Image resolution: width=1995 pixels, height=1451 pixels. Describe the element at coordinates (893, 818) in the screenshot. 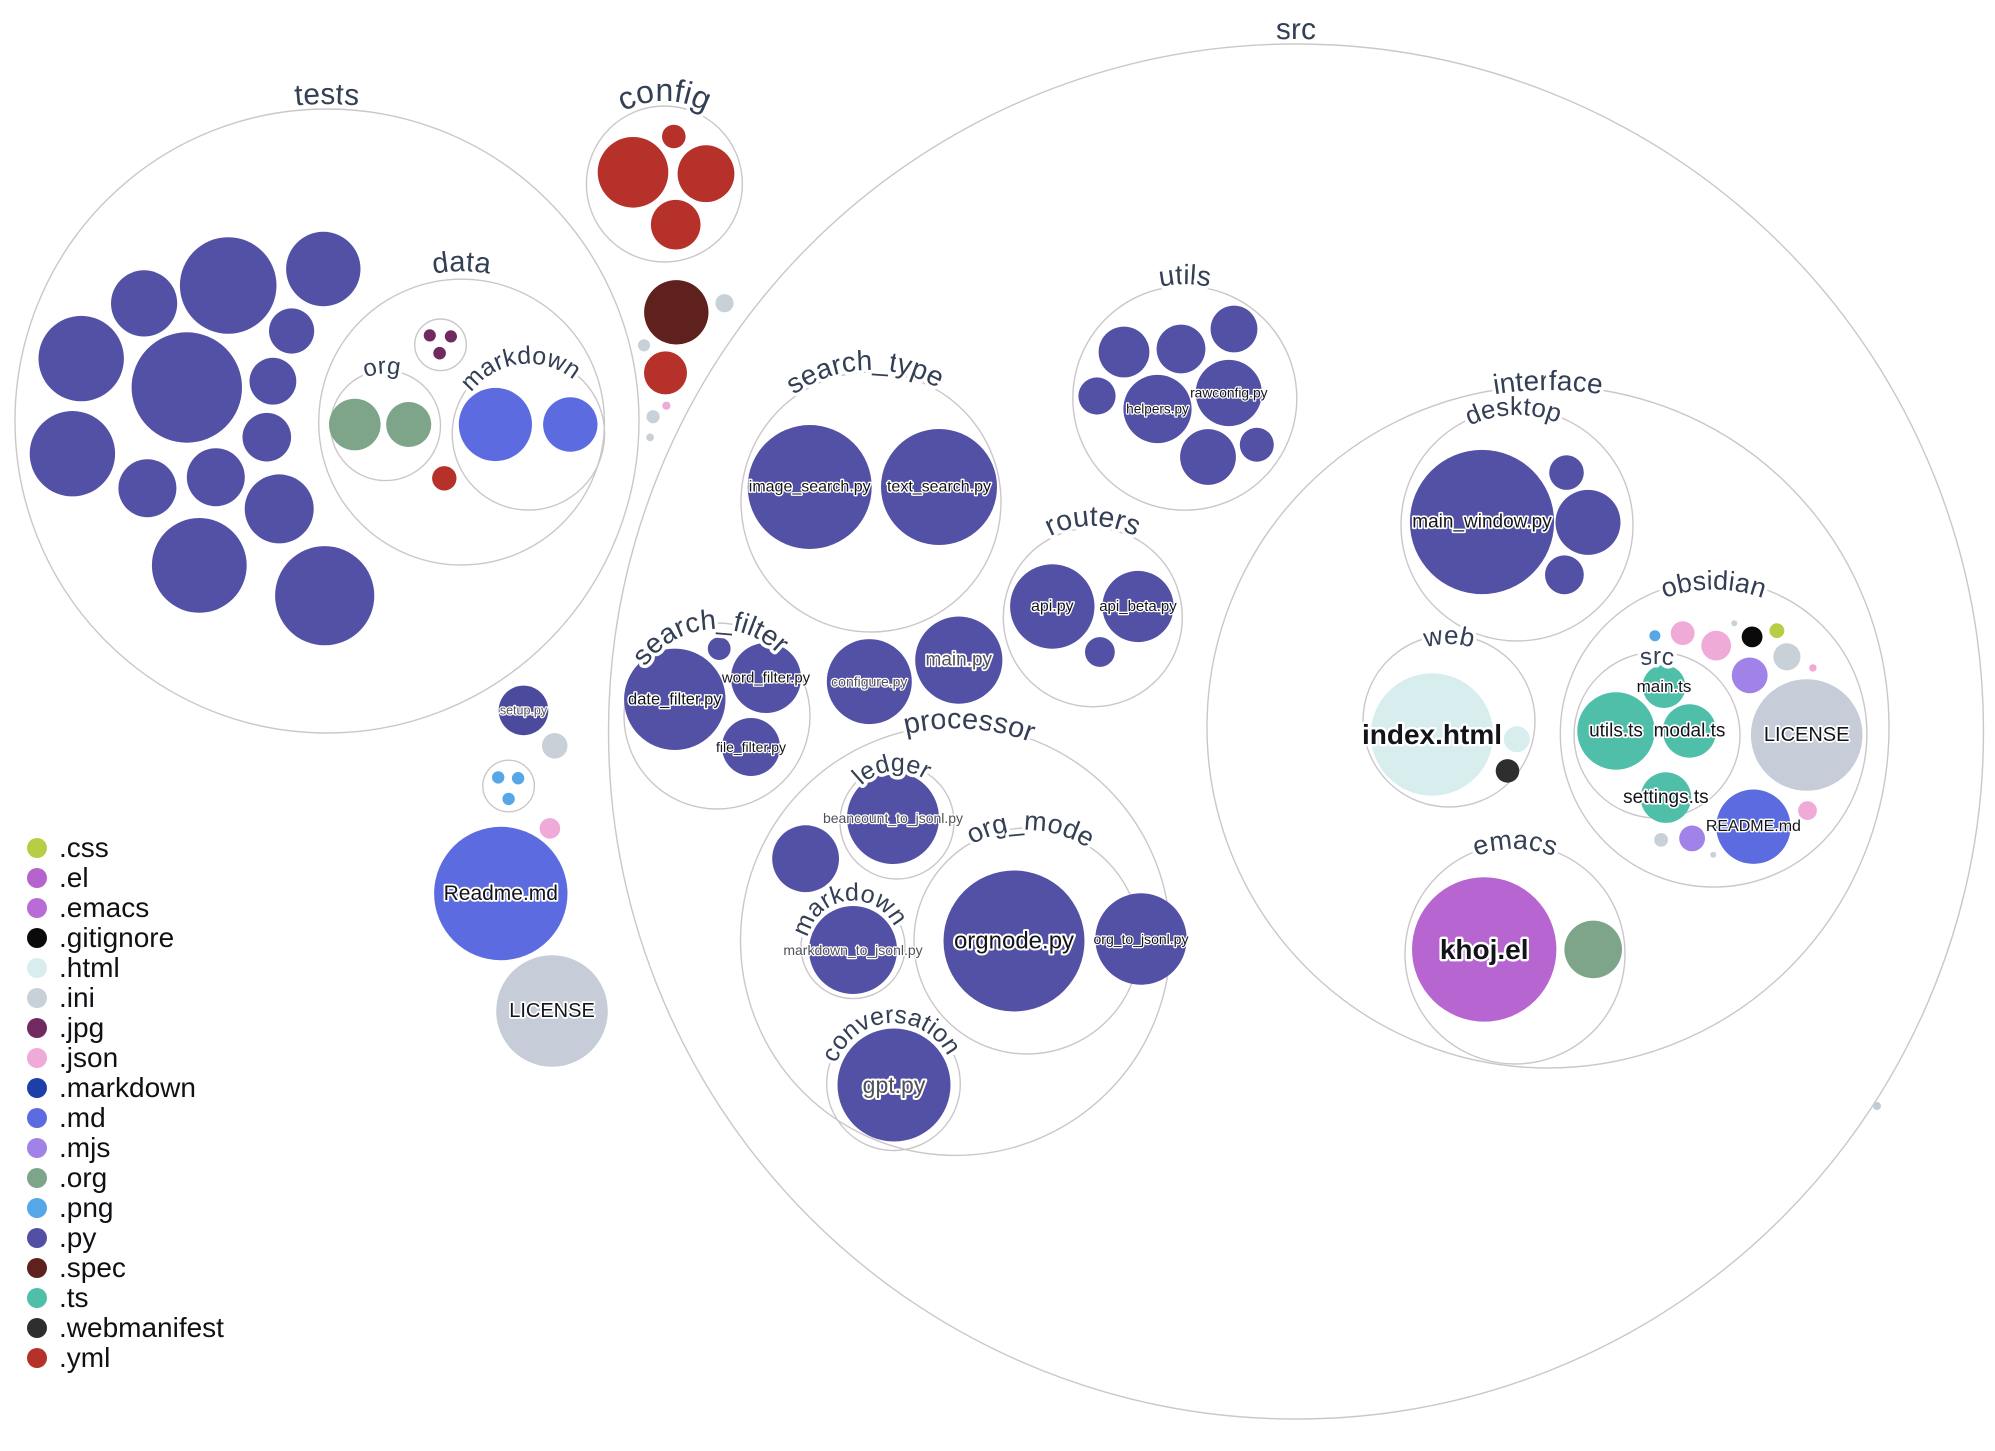

I see `file-circle-beancount_to_jsonl.py` at that location.